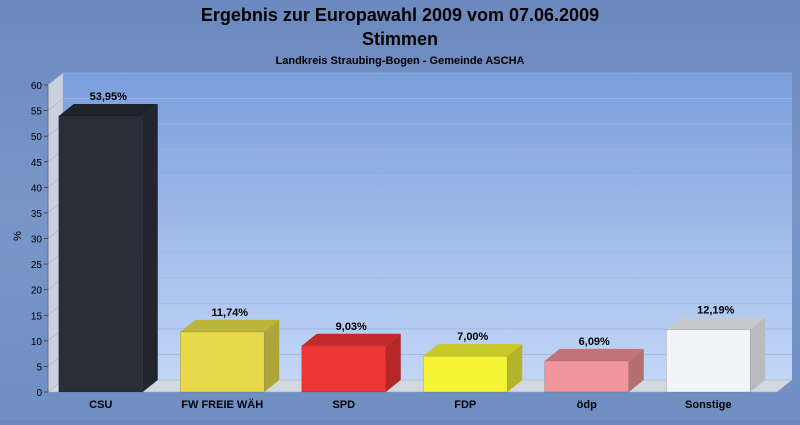 The width and height of the screenshot is (800, 425). Describe the element at coordinates (400, 39) in the screenshot. I see `chart-subtitle: Stimmen` at that location.